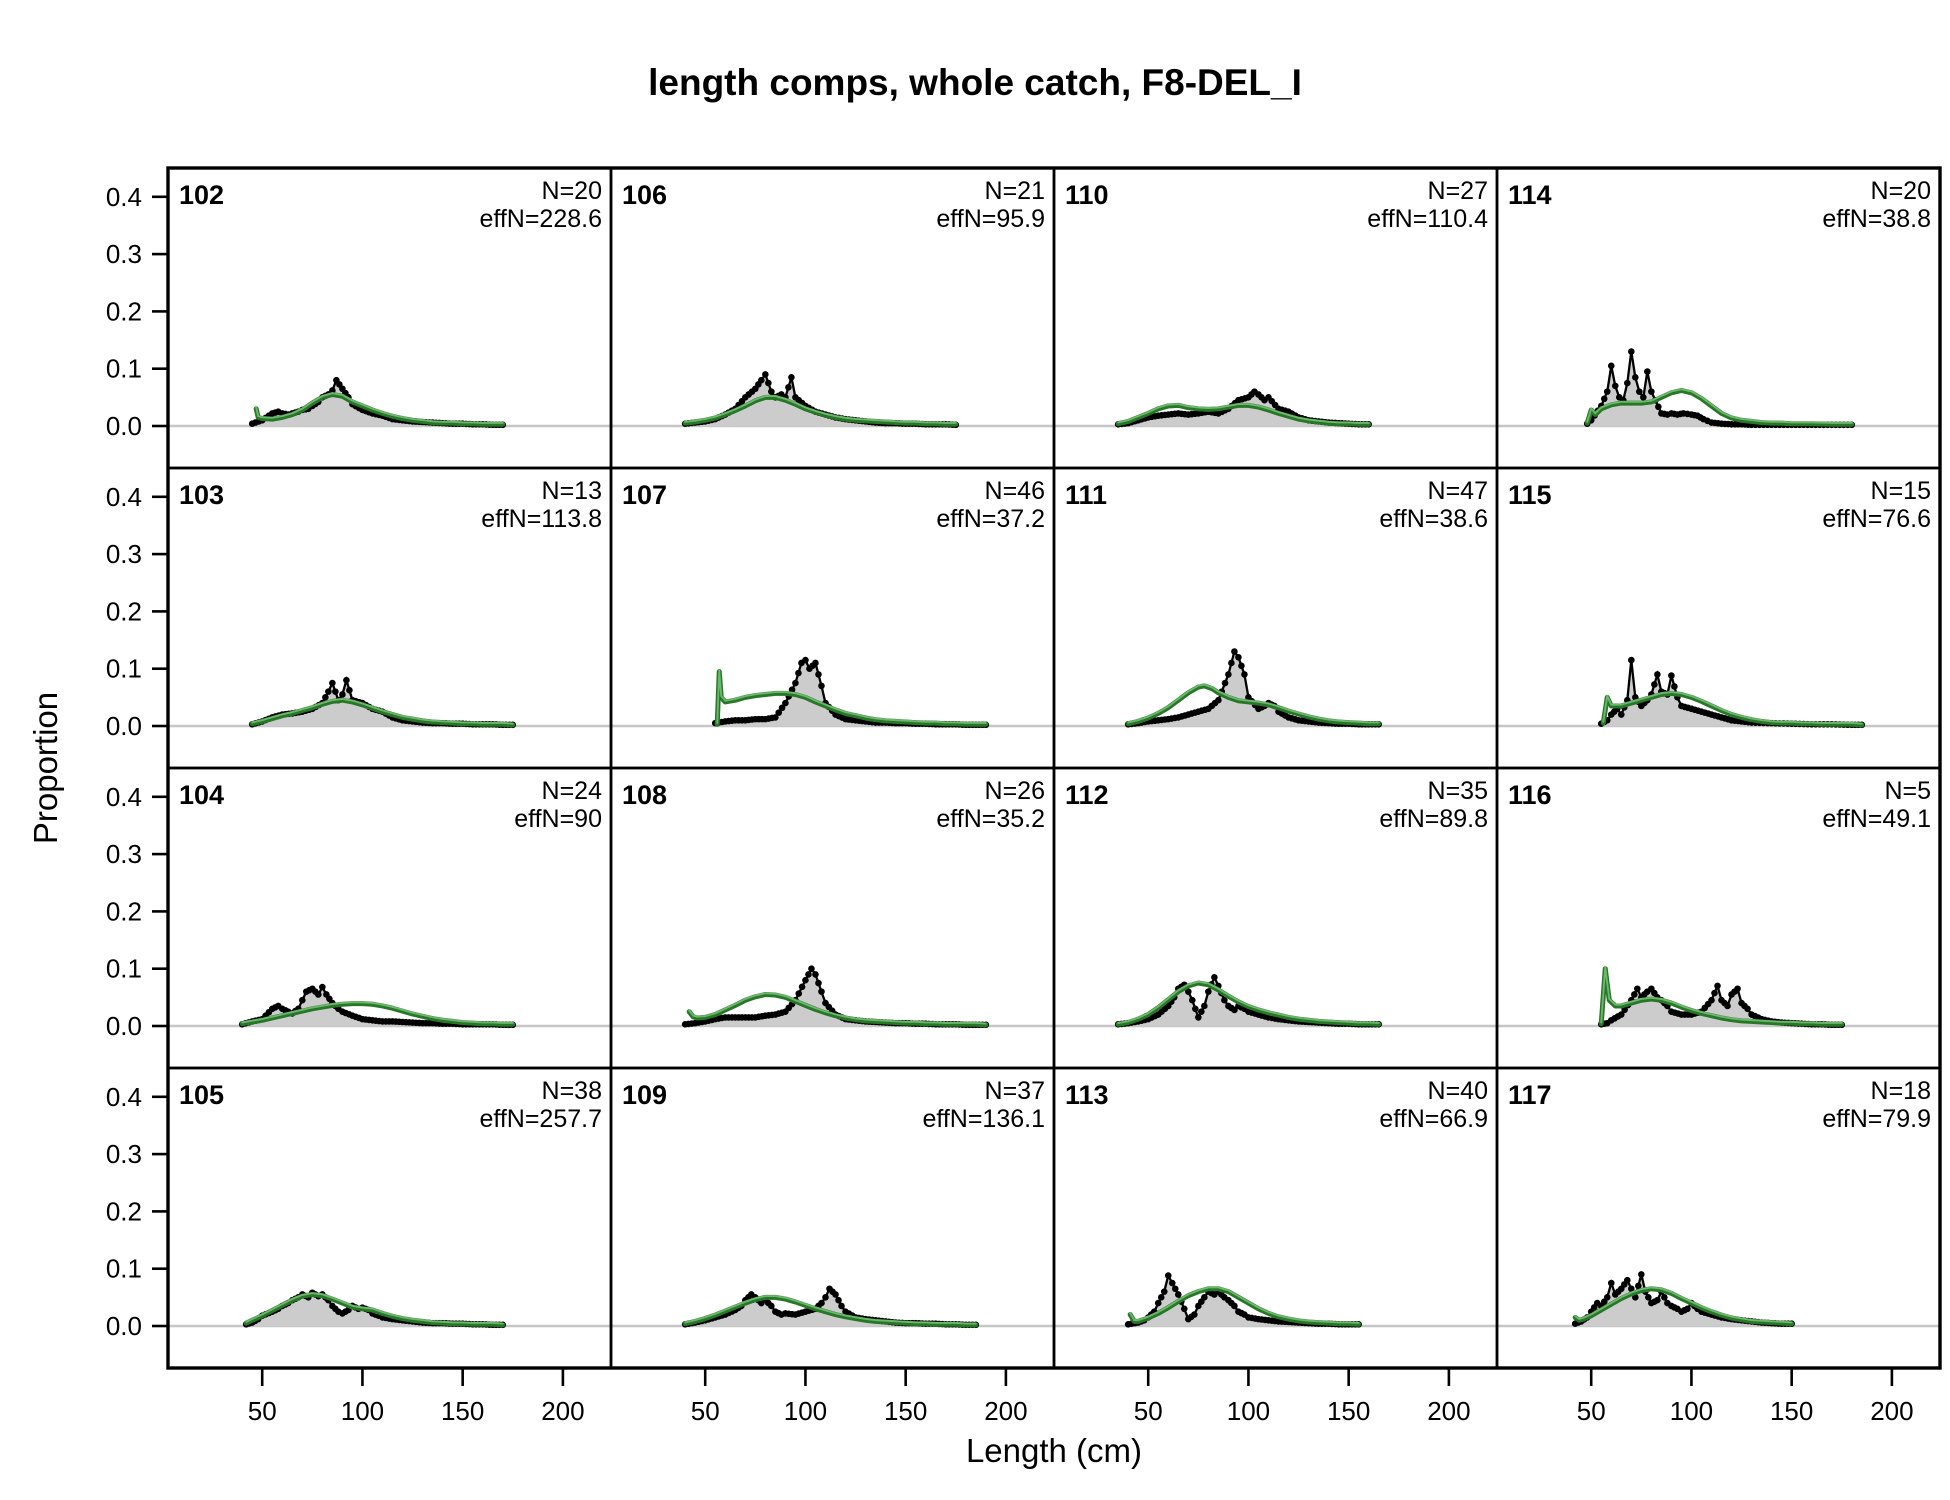 This screenshot has height=1500, width=1950. What do you see at coordinates (1530, 195) in the screenshot?
I see `panel-label: 114` at bounding box center [1530, 195].